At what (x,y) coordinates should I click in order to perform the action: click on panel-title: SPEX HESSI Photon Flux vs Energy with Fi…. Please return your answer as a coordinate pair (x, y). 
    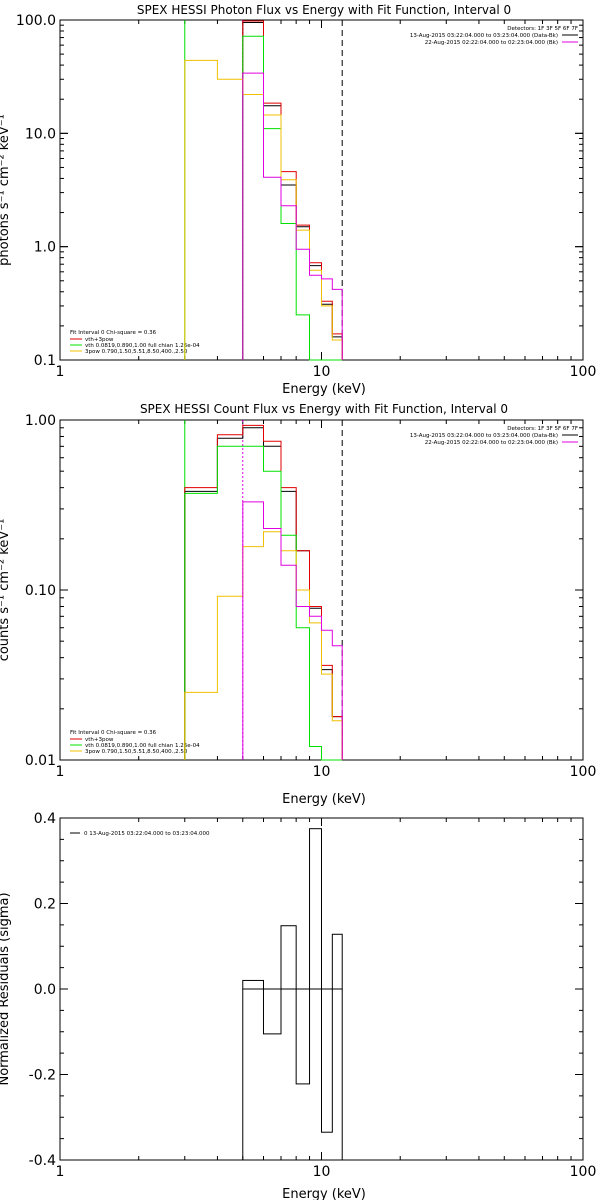
    Looking at the image, I should click on (324, 10).